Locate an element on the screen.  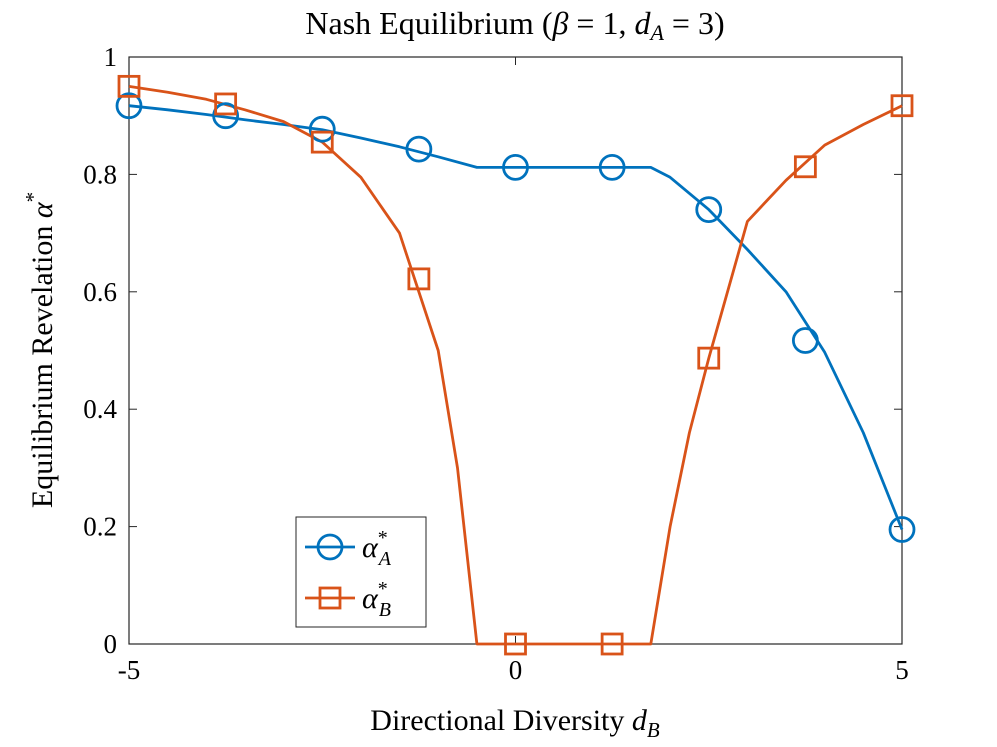
y-tick-label: 0.2 is located at coordinates (100, 527).